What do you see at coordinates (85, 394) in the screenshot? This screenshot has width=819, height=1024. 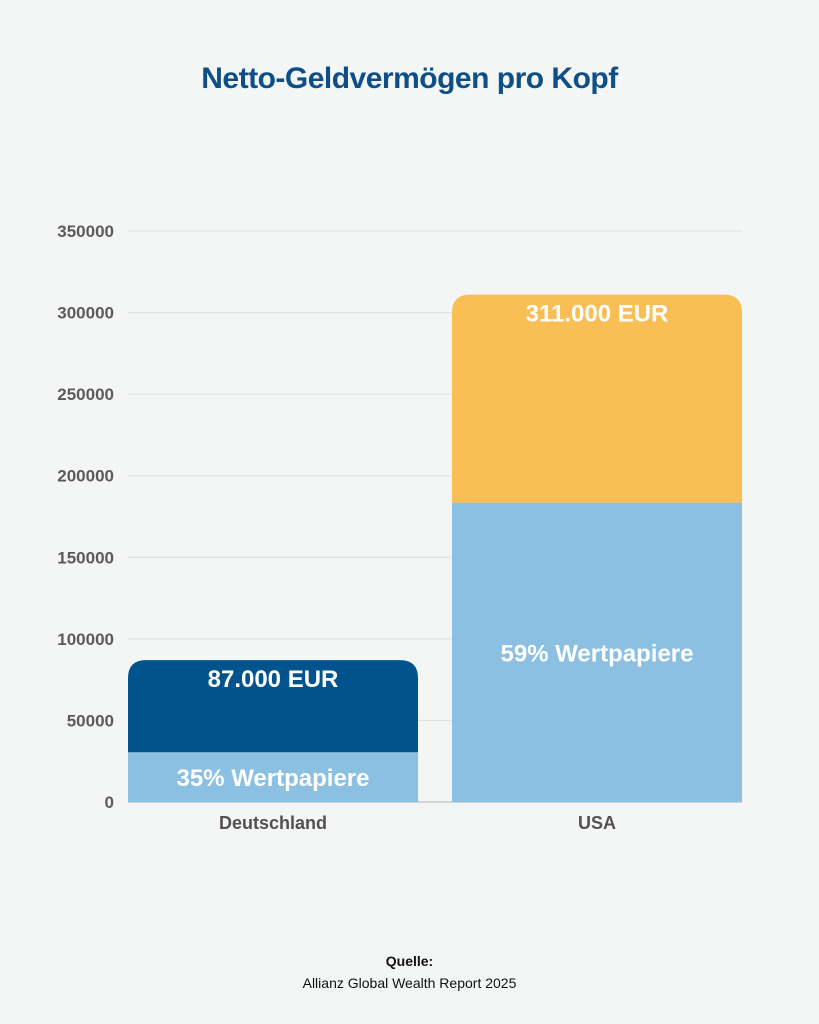 I see `y-tick-label: 250000` at bounding box center [85, 394].